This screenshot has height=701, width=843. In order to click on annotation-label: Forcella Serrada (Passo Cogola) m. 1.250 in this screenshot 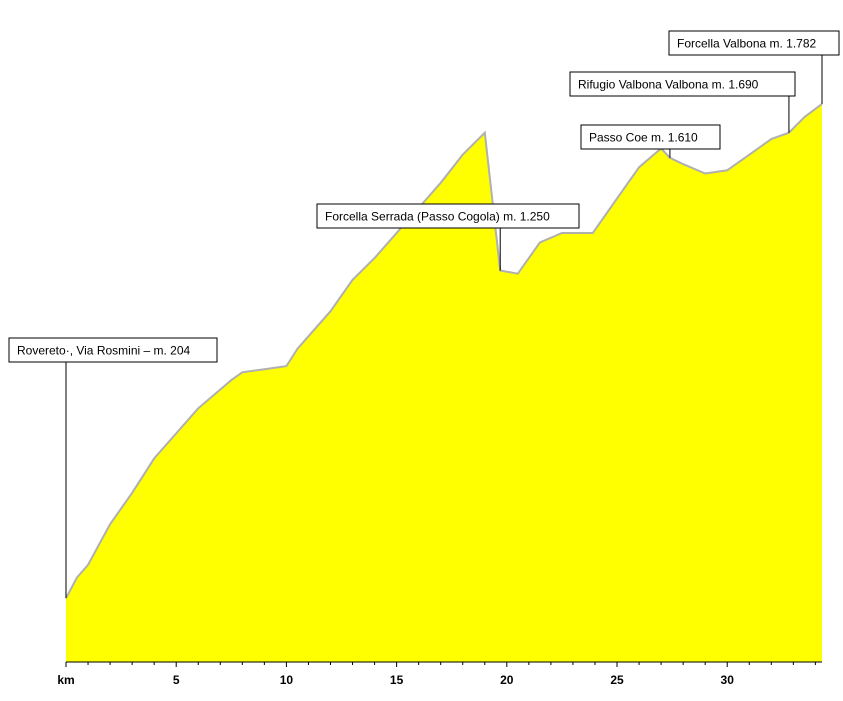, I will do `click(448, 237)`.